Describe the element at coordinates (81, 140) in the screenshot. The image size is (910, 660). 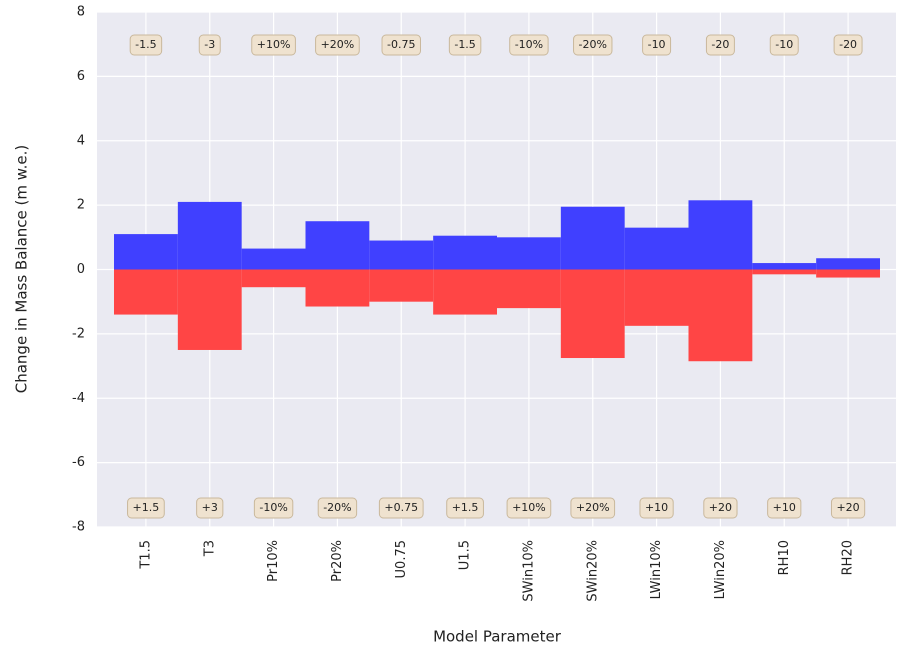
I see `y-tick-label: 4` at that location.